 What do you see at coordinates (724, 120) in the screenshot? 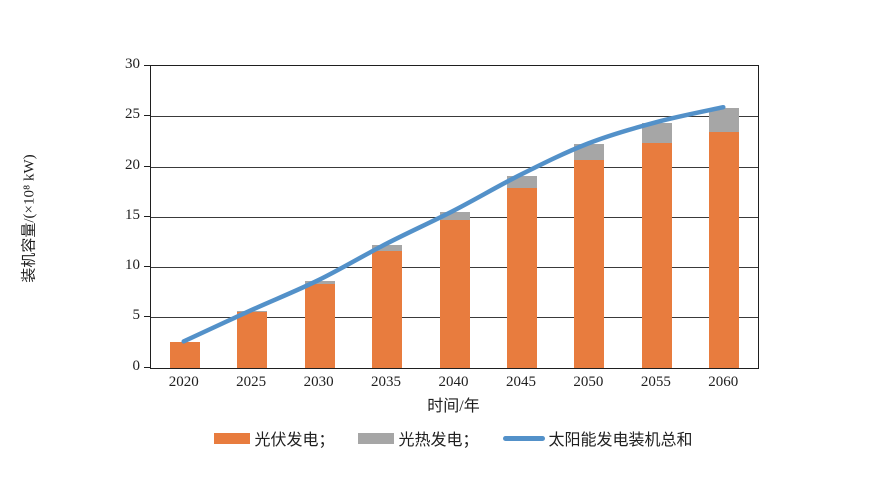
I see `bar-segment-光热发电-2060` at bounding box center [724, 120].